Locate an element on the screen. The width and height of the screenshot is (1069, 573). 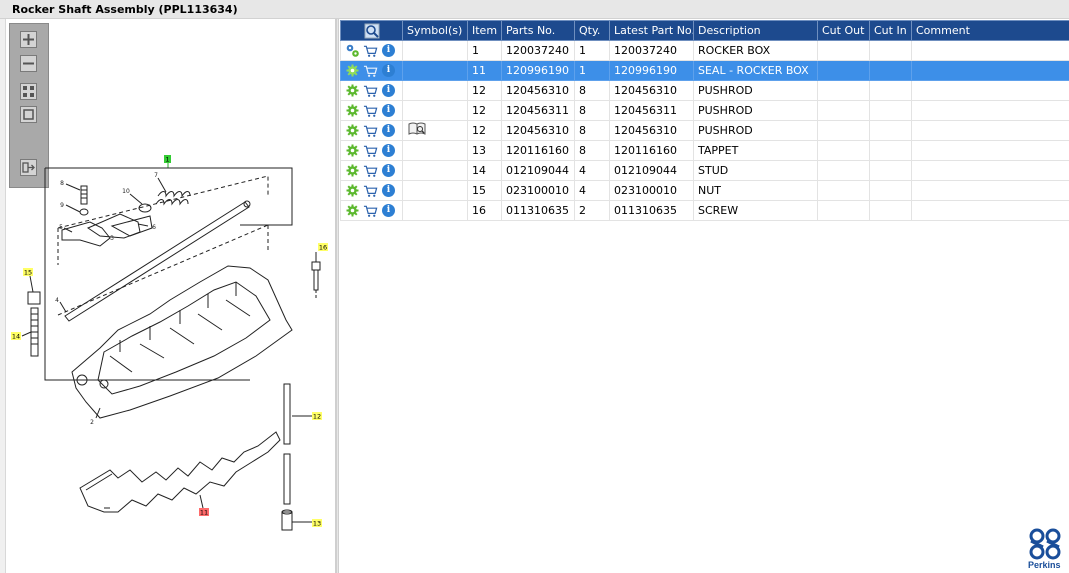
column-header-qty: Qty. is located at coordinates (592, 30).